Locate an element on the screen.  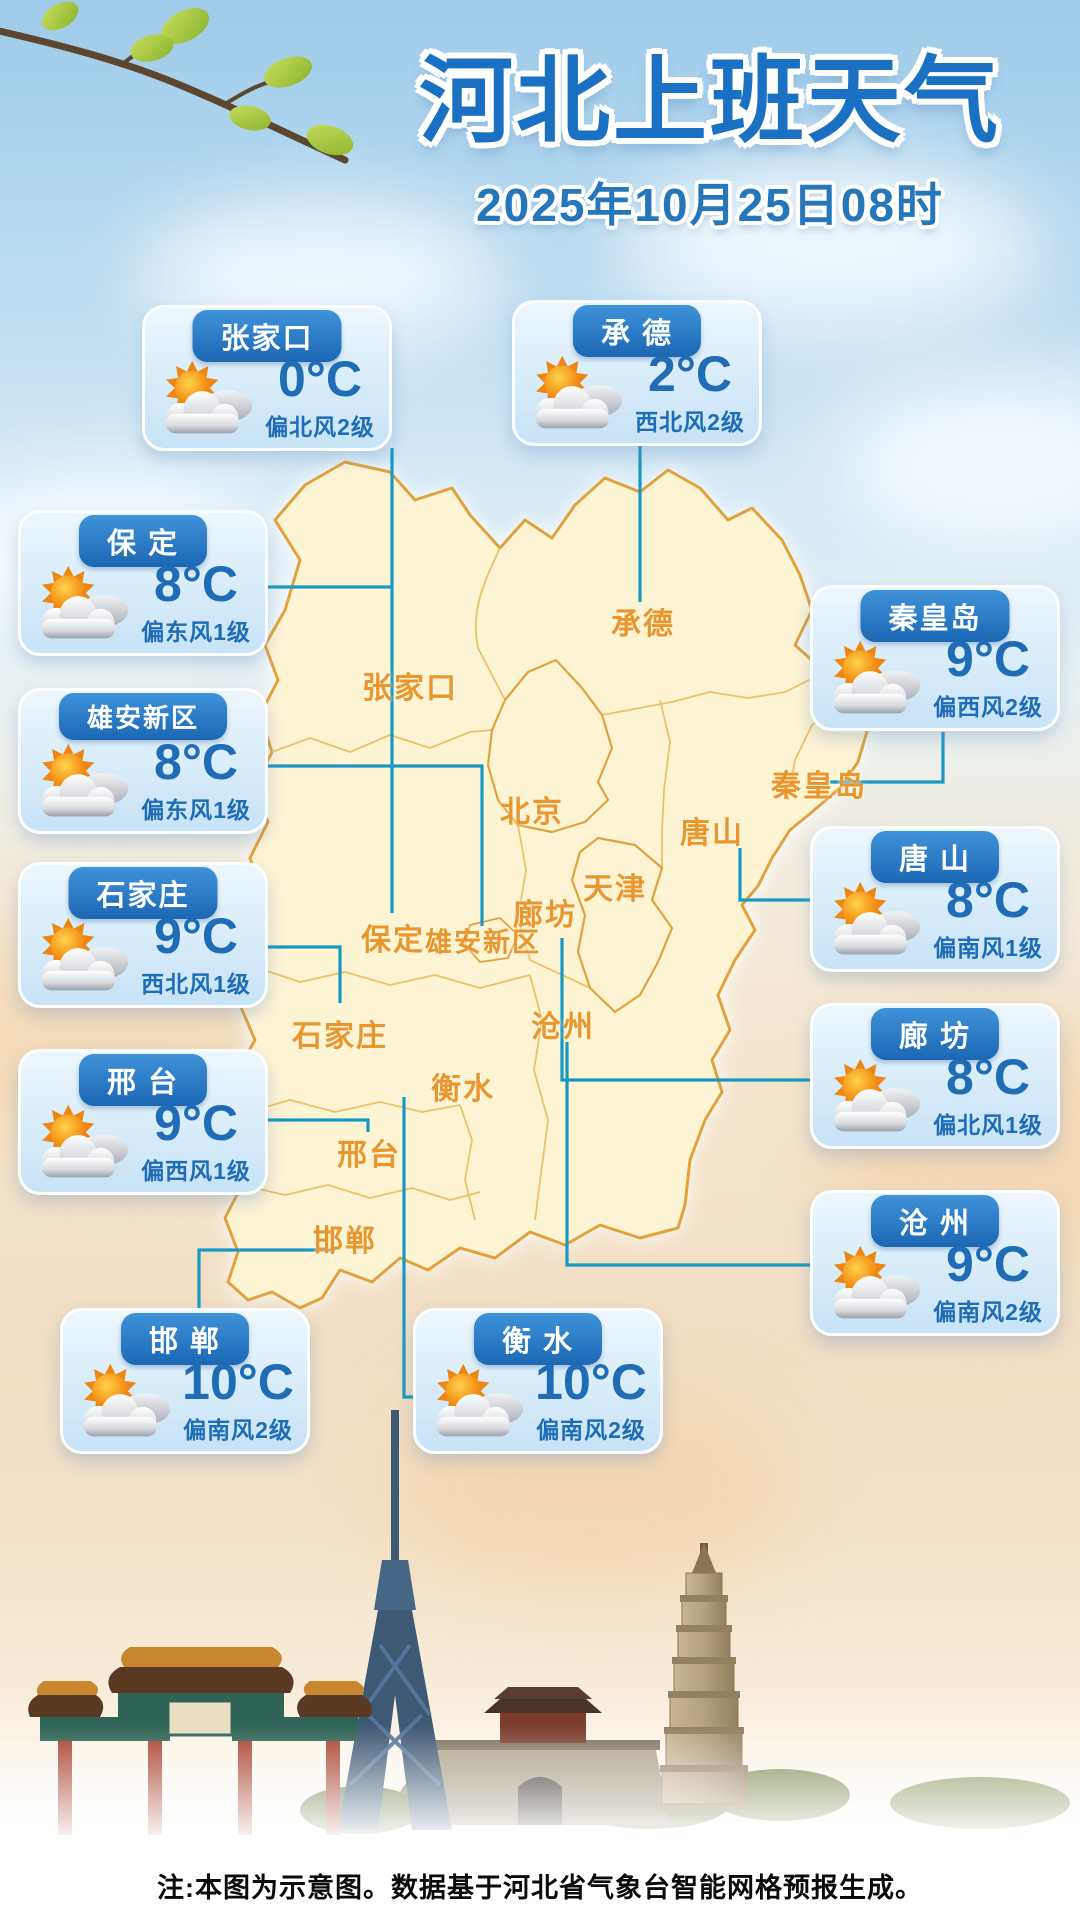
weather-card-handan: 邯 郸 10°C 偏南风2级 is located at coordinates (185, 1381).